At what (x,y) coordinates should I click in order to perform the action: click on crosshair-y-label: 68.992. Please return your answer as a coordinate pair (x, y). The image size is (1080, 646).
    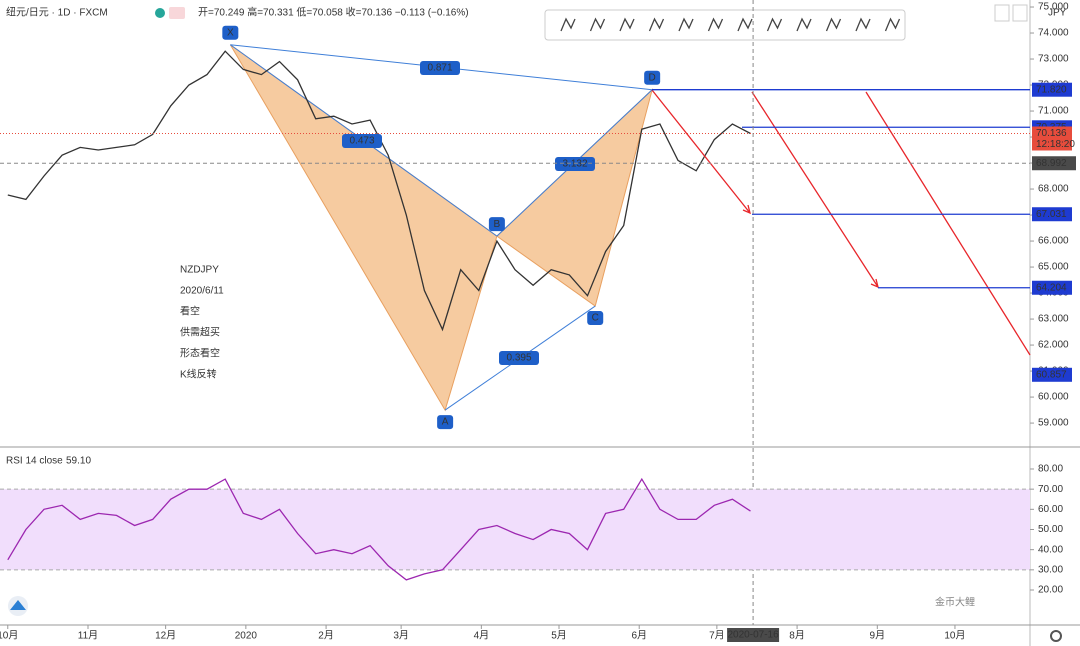
    Looking at the image, I should click on (1051, 163).